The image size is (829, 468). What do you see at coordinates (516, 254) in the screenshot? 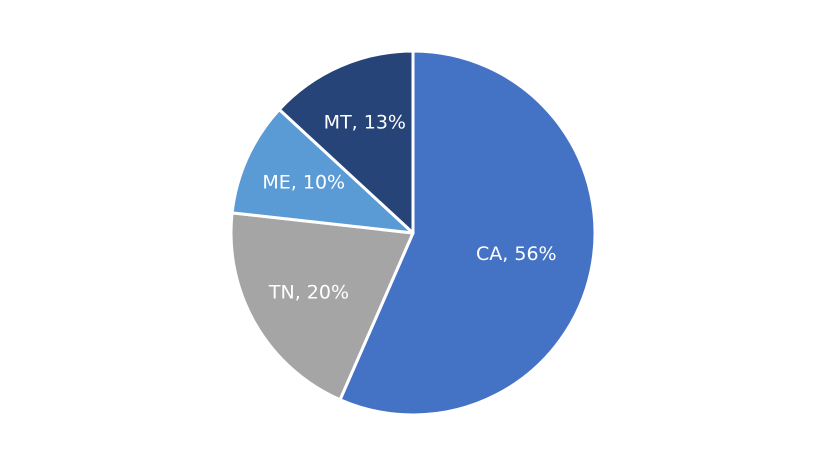
I see `data-label: CA, 56%` at bounding box center [516, 254].